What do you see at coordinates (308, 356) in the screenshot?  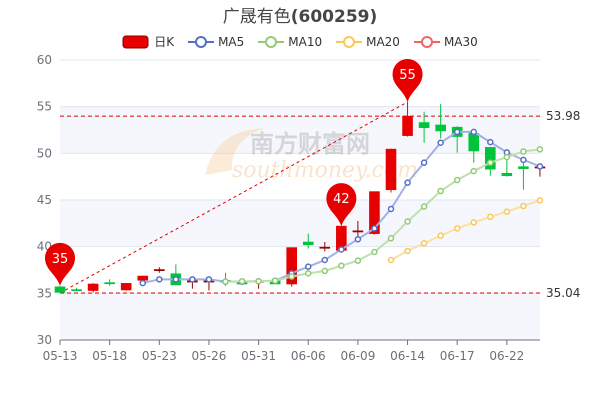 I see `x-tick-label: 06-06` at bounding box center [308, 356].